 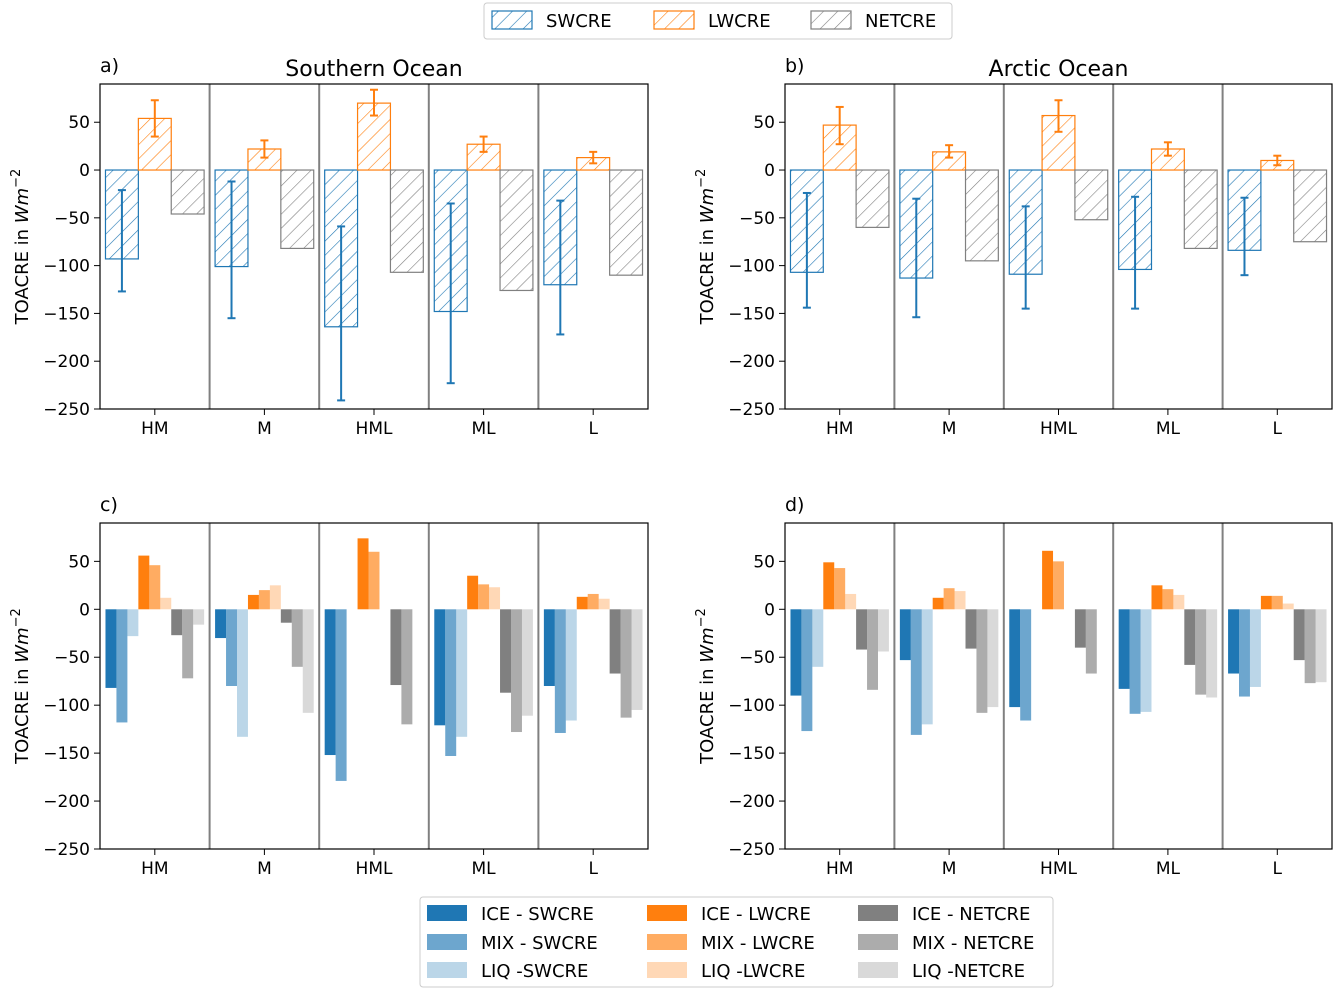 I want to click on legend-item-swcre: SWCRE, so click(x=551, y=21).